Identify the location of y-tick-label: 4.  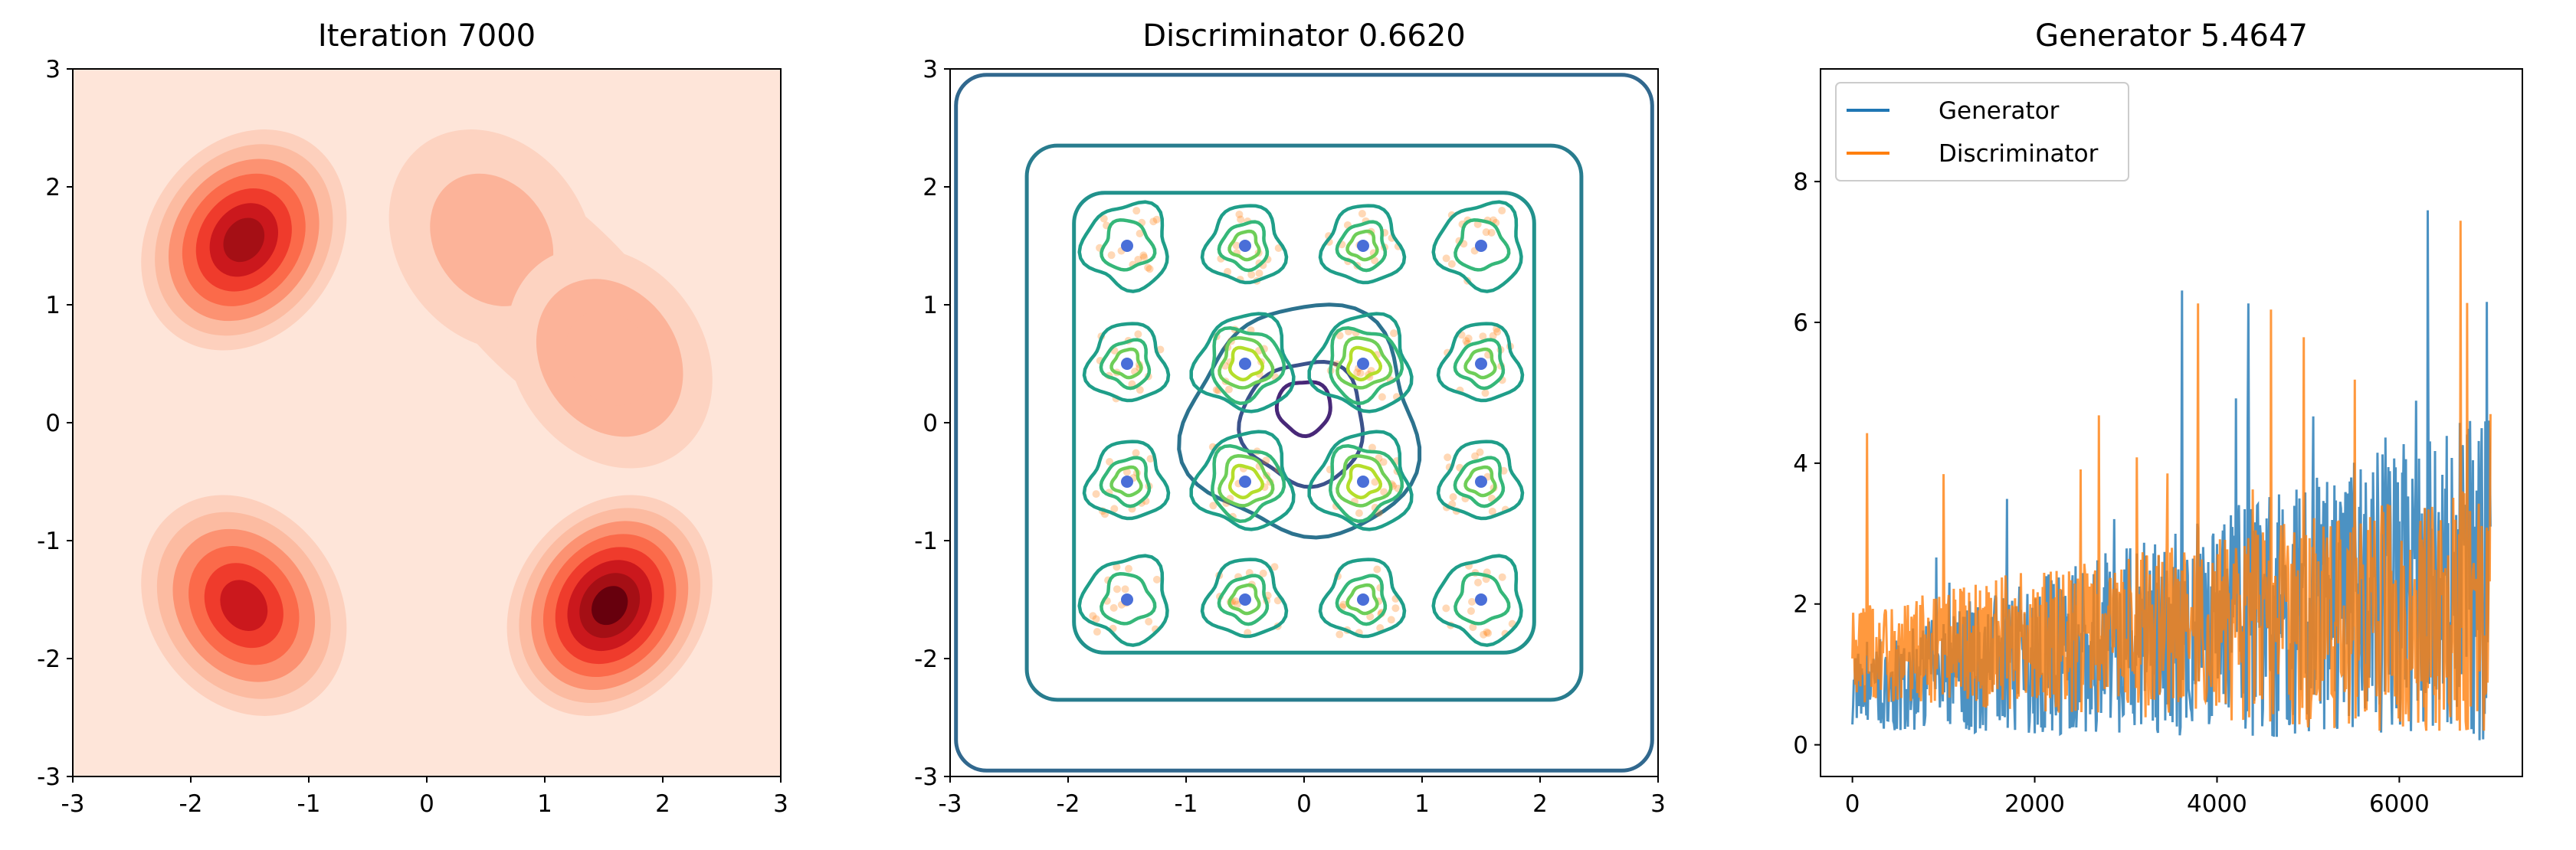
(1800, 464).